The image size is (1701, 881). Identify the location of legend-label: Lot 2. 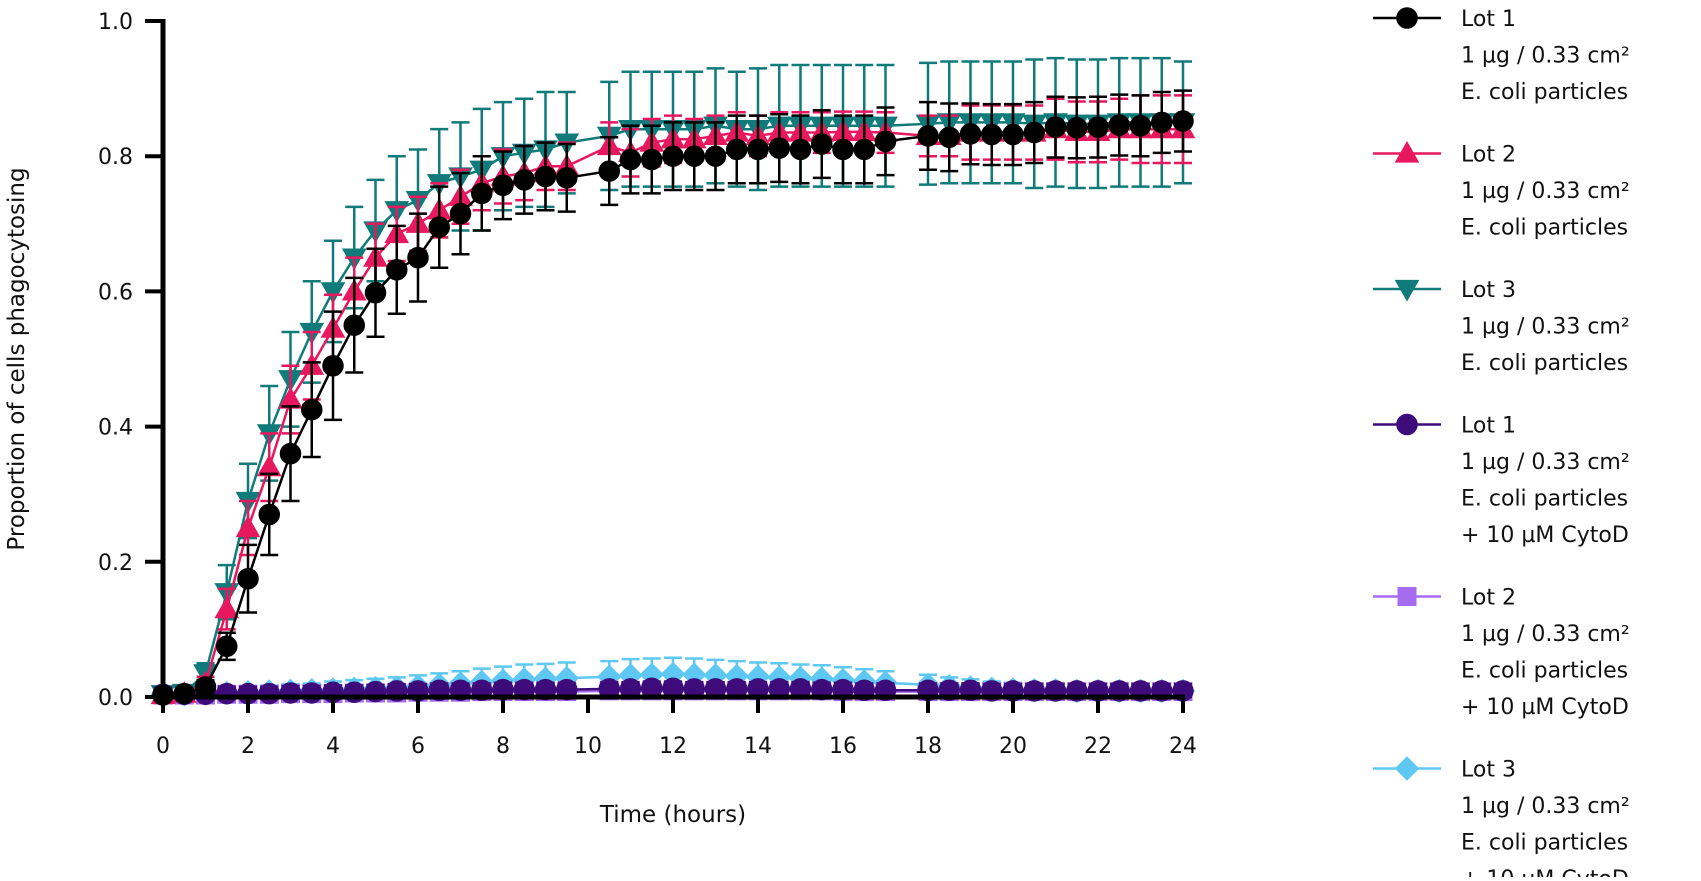
(1488, 155).